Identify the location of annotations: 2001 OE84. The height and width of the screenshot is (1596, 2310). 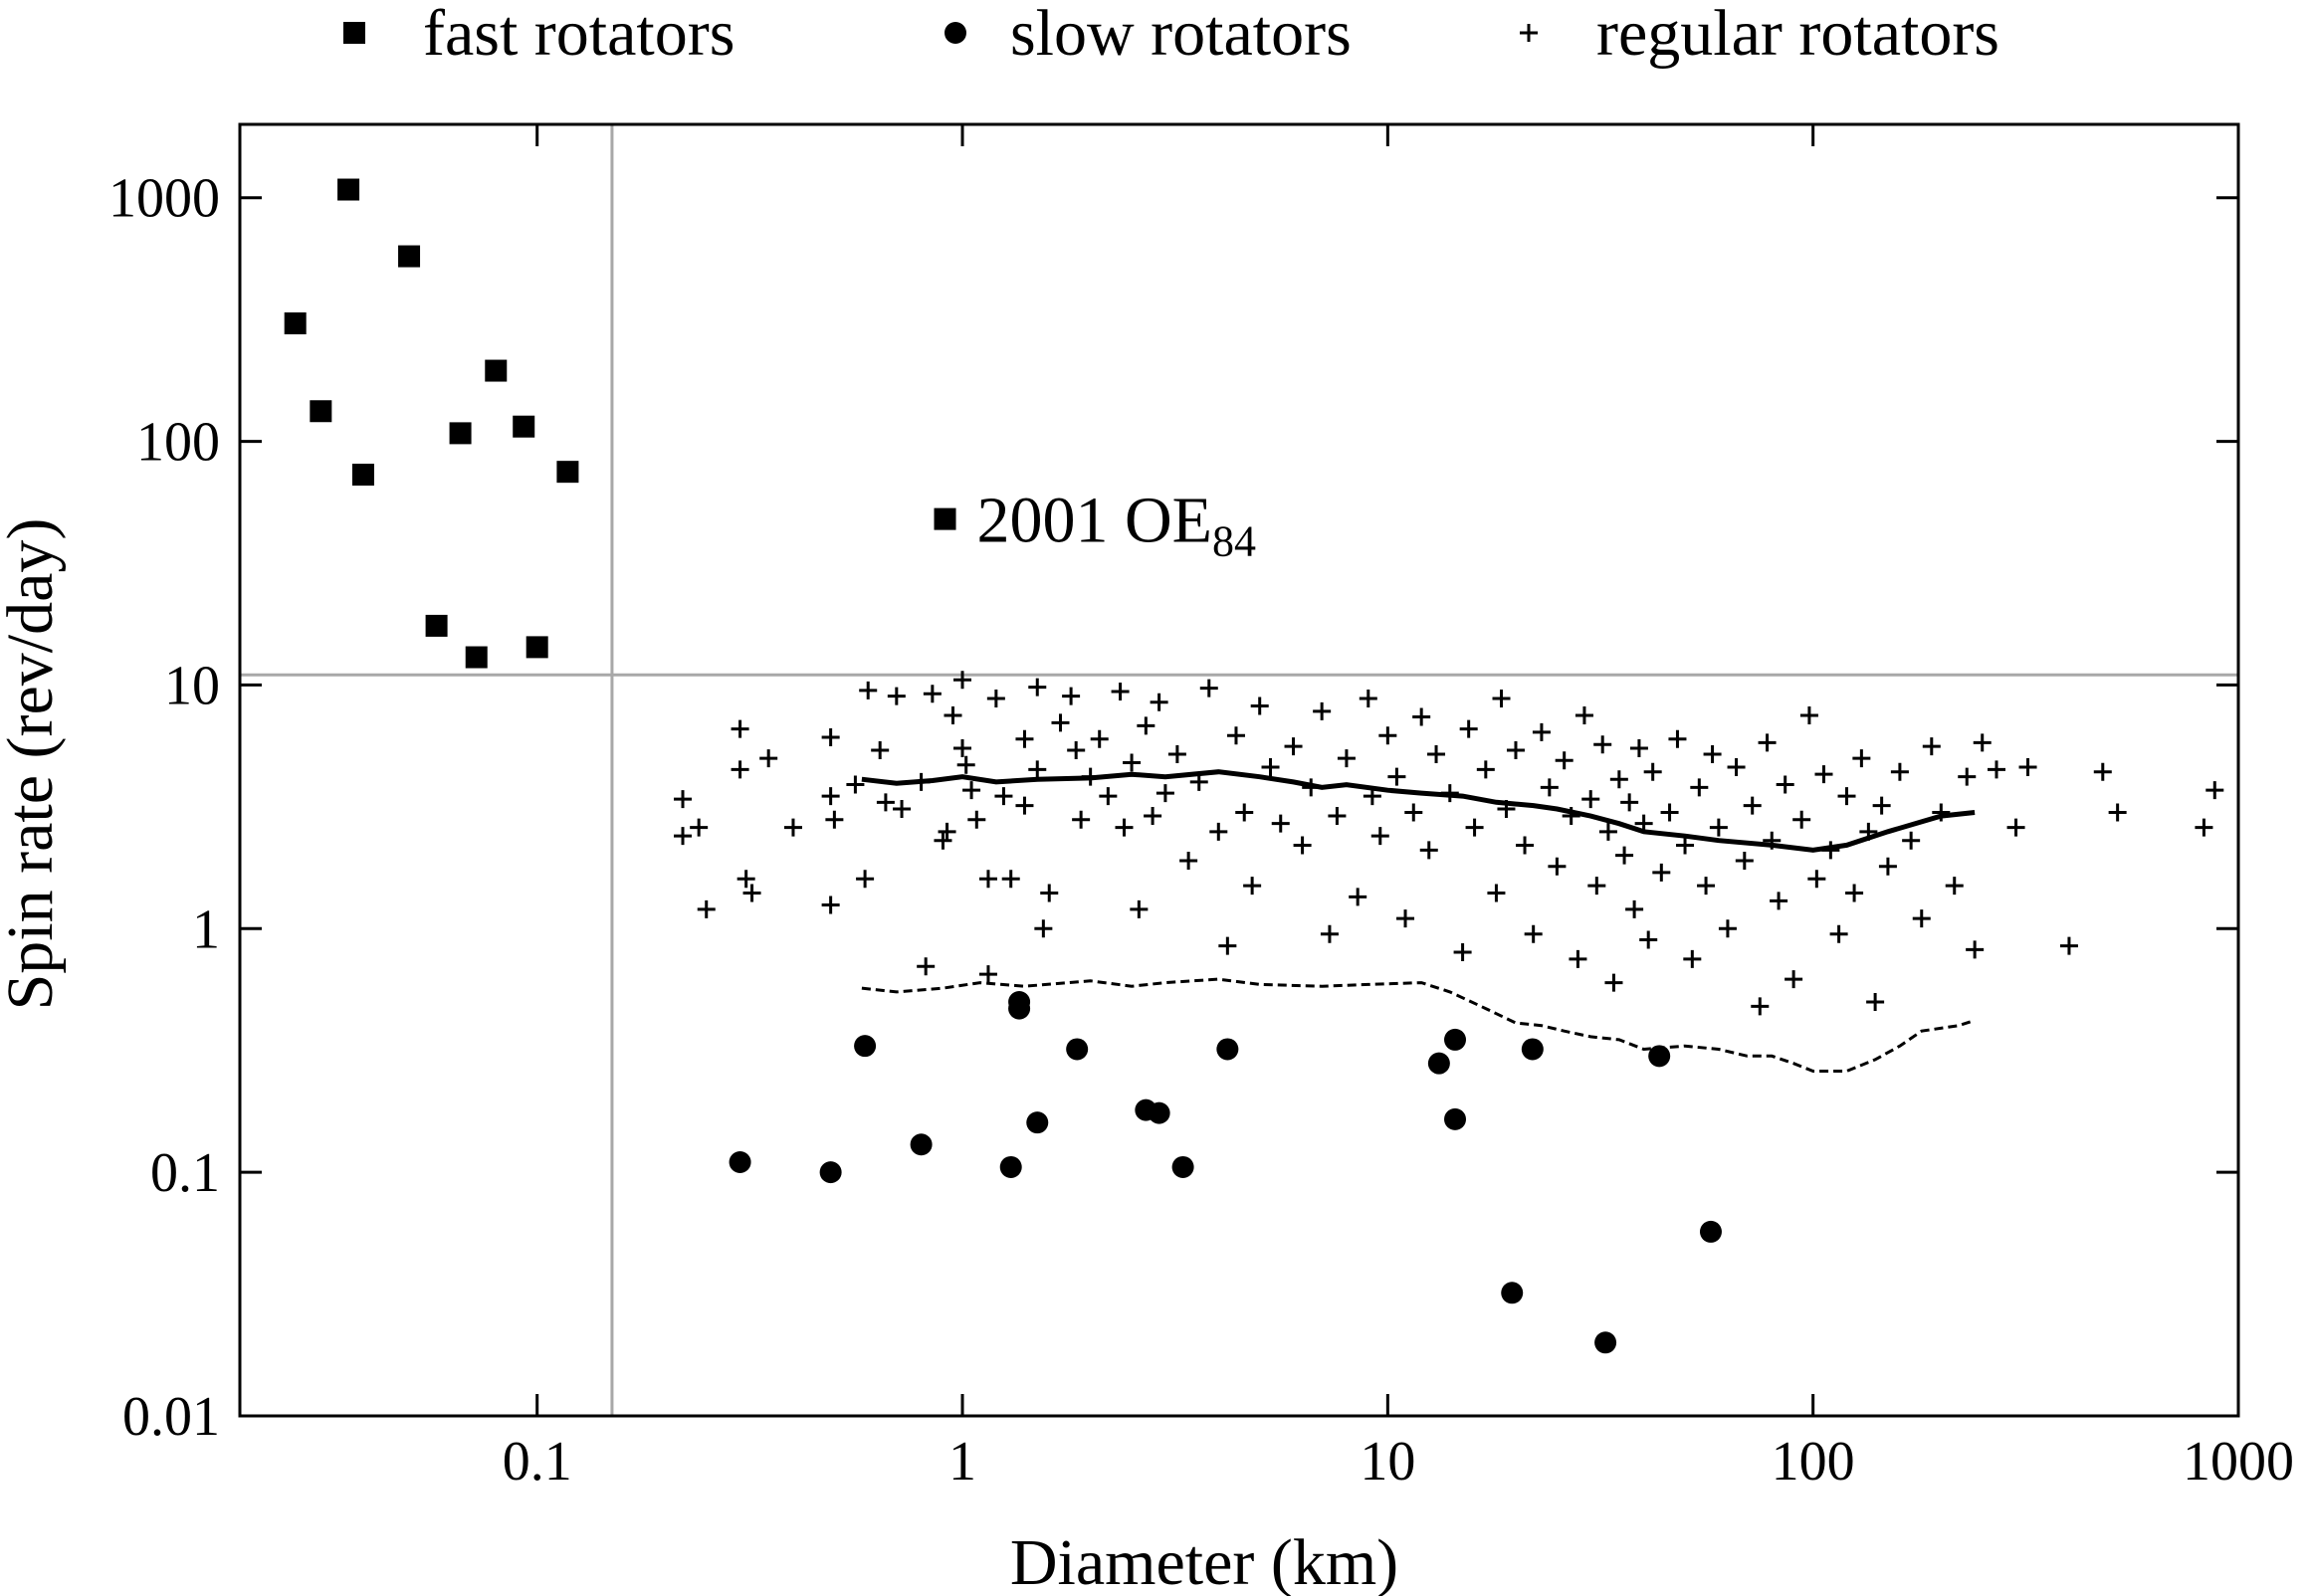
(1116, 526).